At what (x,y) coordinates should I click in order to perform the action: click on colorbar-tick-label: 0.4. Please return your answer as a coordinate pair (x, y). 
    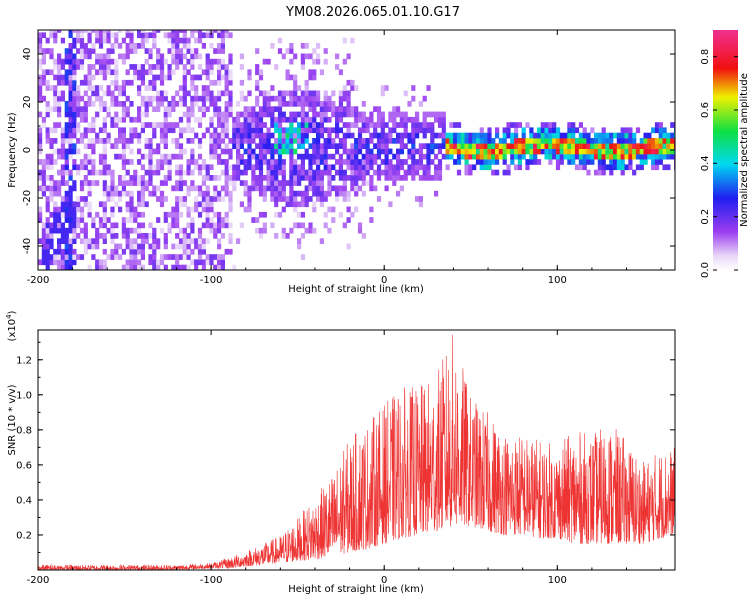
    Looking at the image, I should click on (705, 163).